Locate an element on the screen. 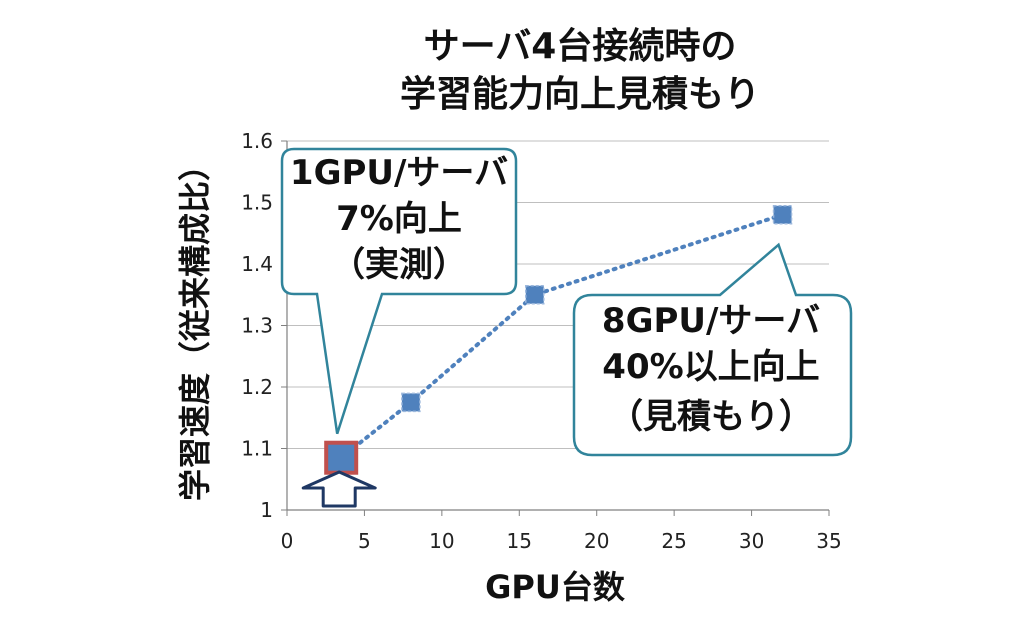  x-tick-labels: 0 5 10 15 20 25 30 35 is located at coordinates (561, 541).